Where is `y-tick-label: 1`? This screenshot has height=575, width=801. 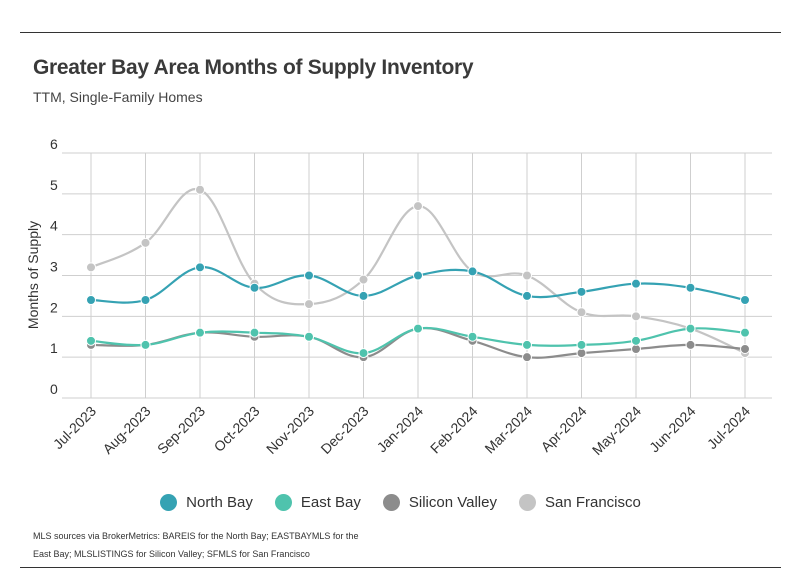
y-tick-label: 1 is located at coordinates (54, 348).